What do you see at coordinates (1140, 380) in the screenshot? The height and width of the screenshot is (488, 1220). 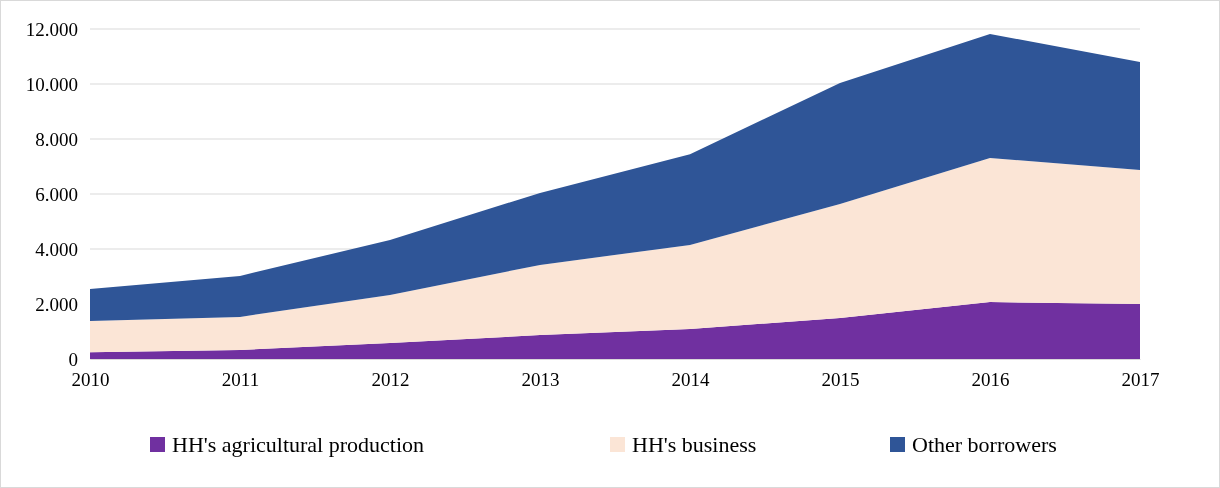 I see `x-tick-label: 2017` at bounding box center [1140, 380].